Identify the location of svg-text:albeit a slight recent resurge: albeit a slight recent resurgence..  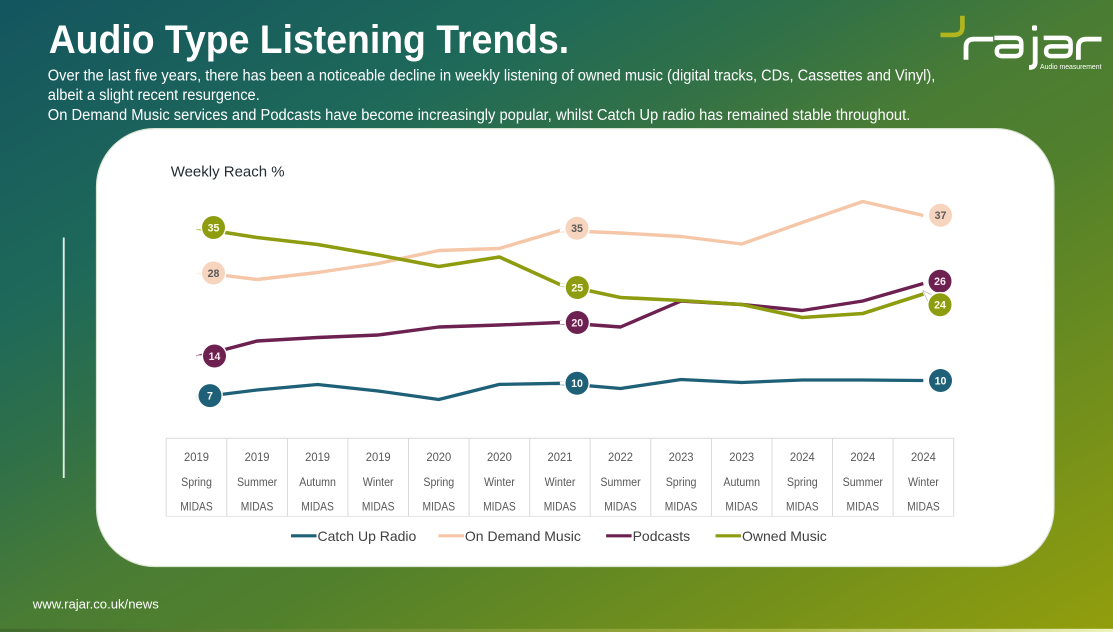
(154, 95).